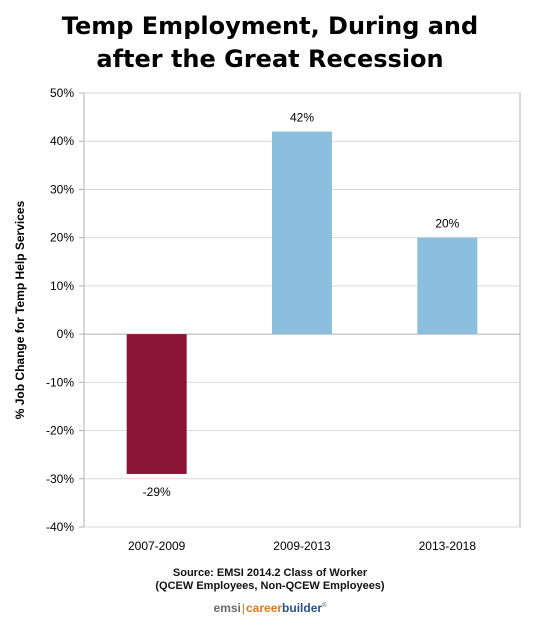  Describe the element at coordinates (60, 431) in the screenshot. I see `y-tick-label: -20%` at that location.